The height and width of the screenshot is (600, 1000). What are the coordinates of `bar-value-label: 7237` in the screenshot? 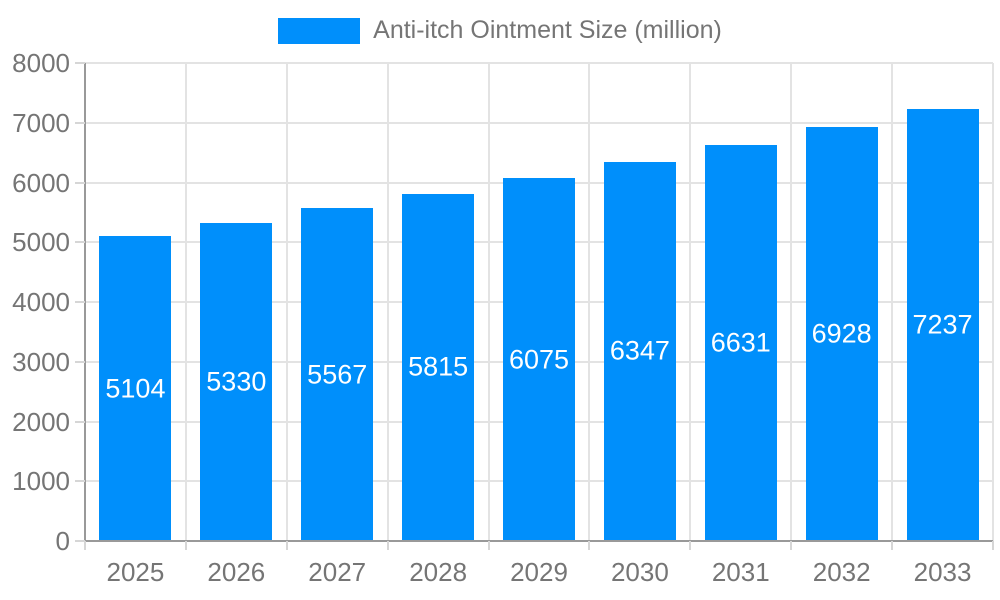 It's located at (942, 324).